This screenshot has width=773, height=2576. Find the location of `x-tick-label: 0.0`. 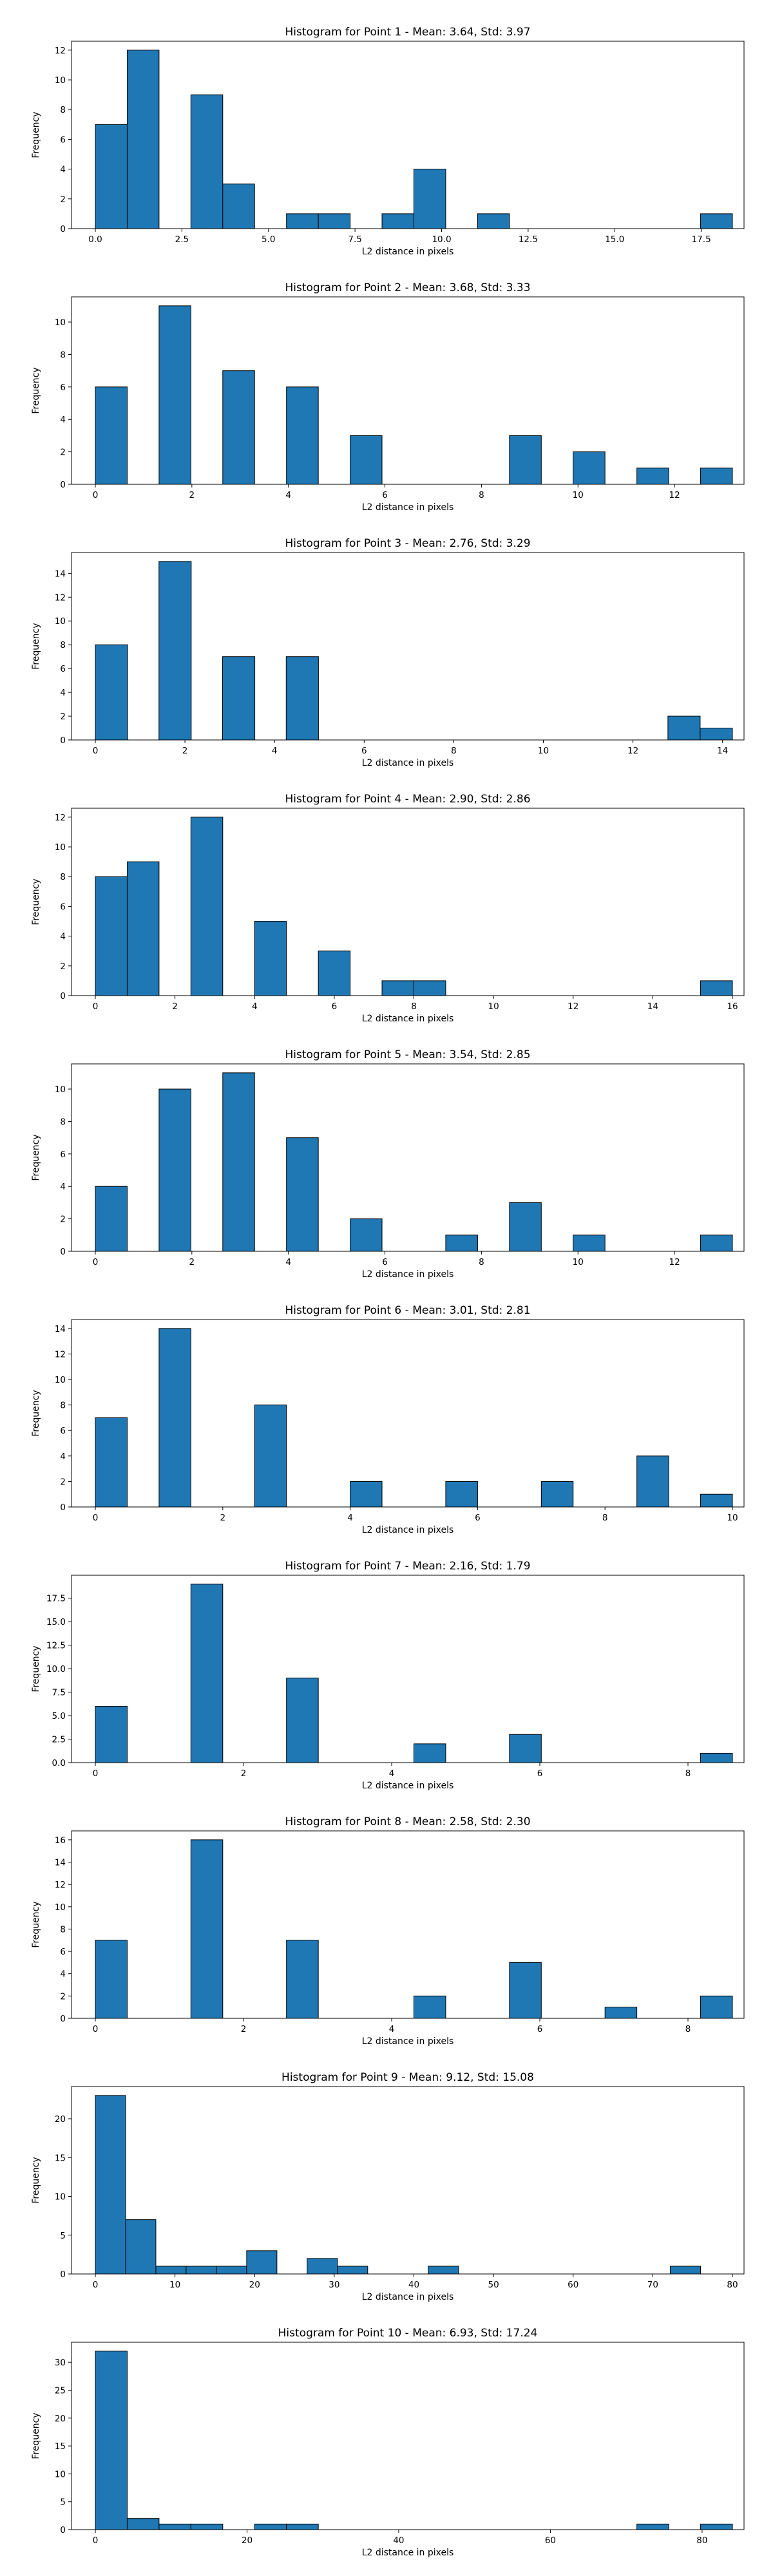

x-tick-label: 0.0 is located at coordinates (95, 240).